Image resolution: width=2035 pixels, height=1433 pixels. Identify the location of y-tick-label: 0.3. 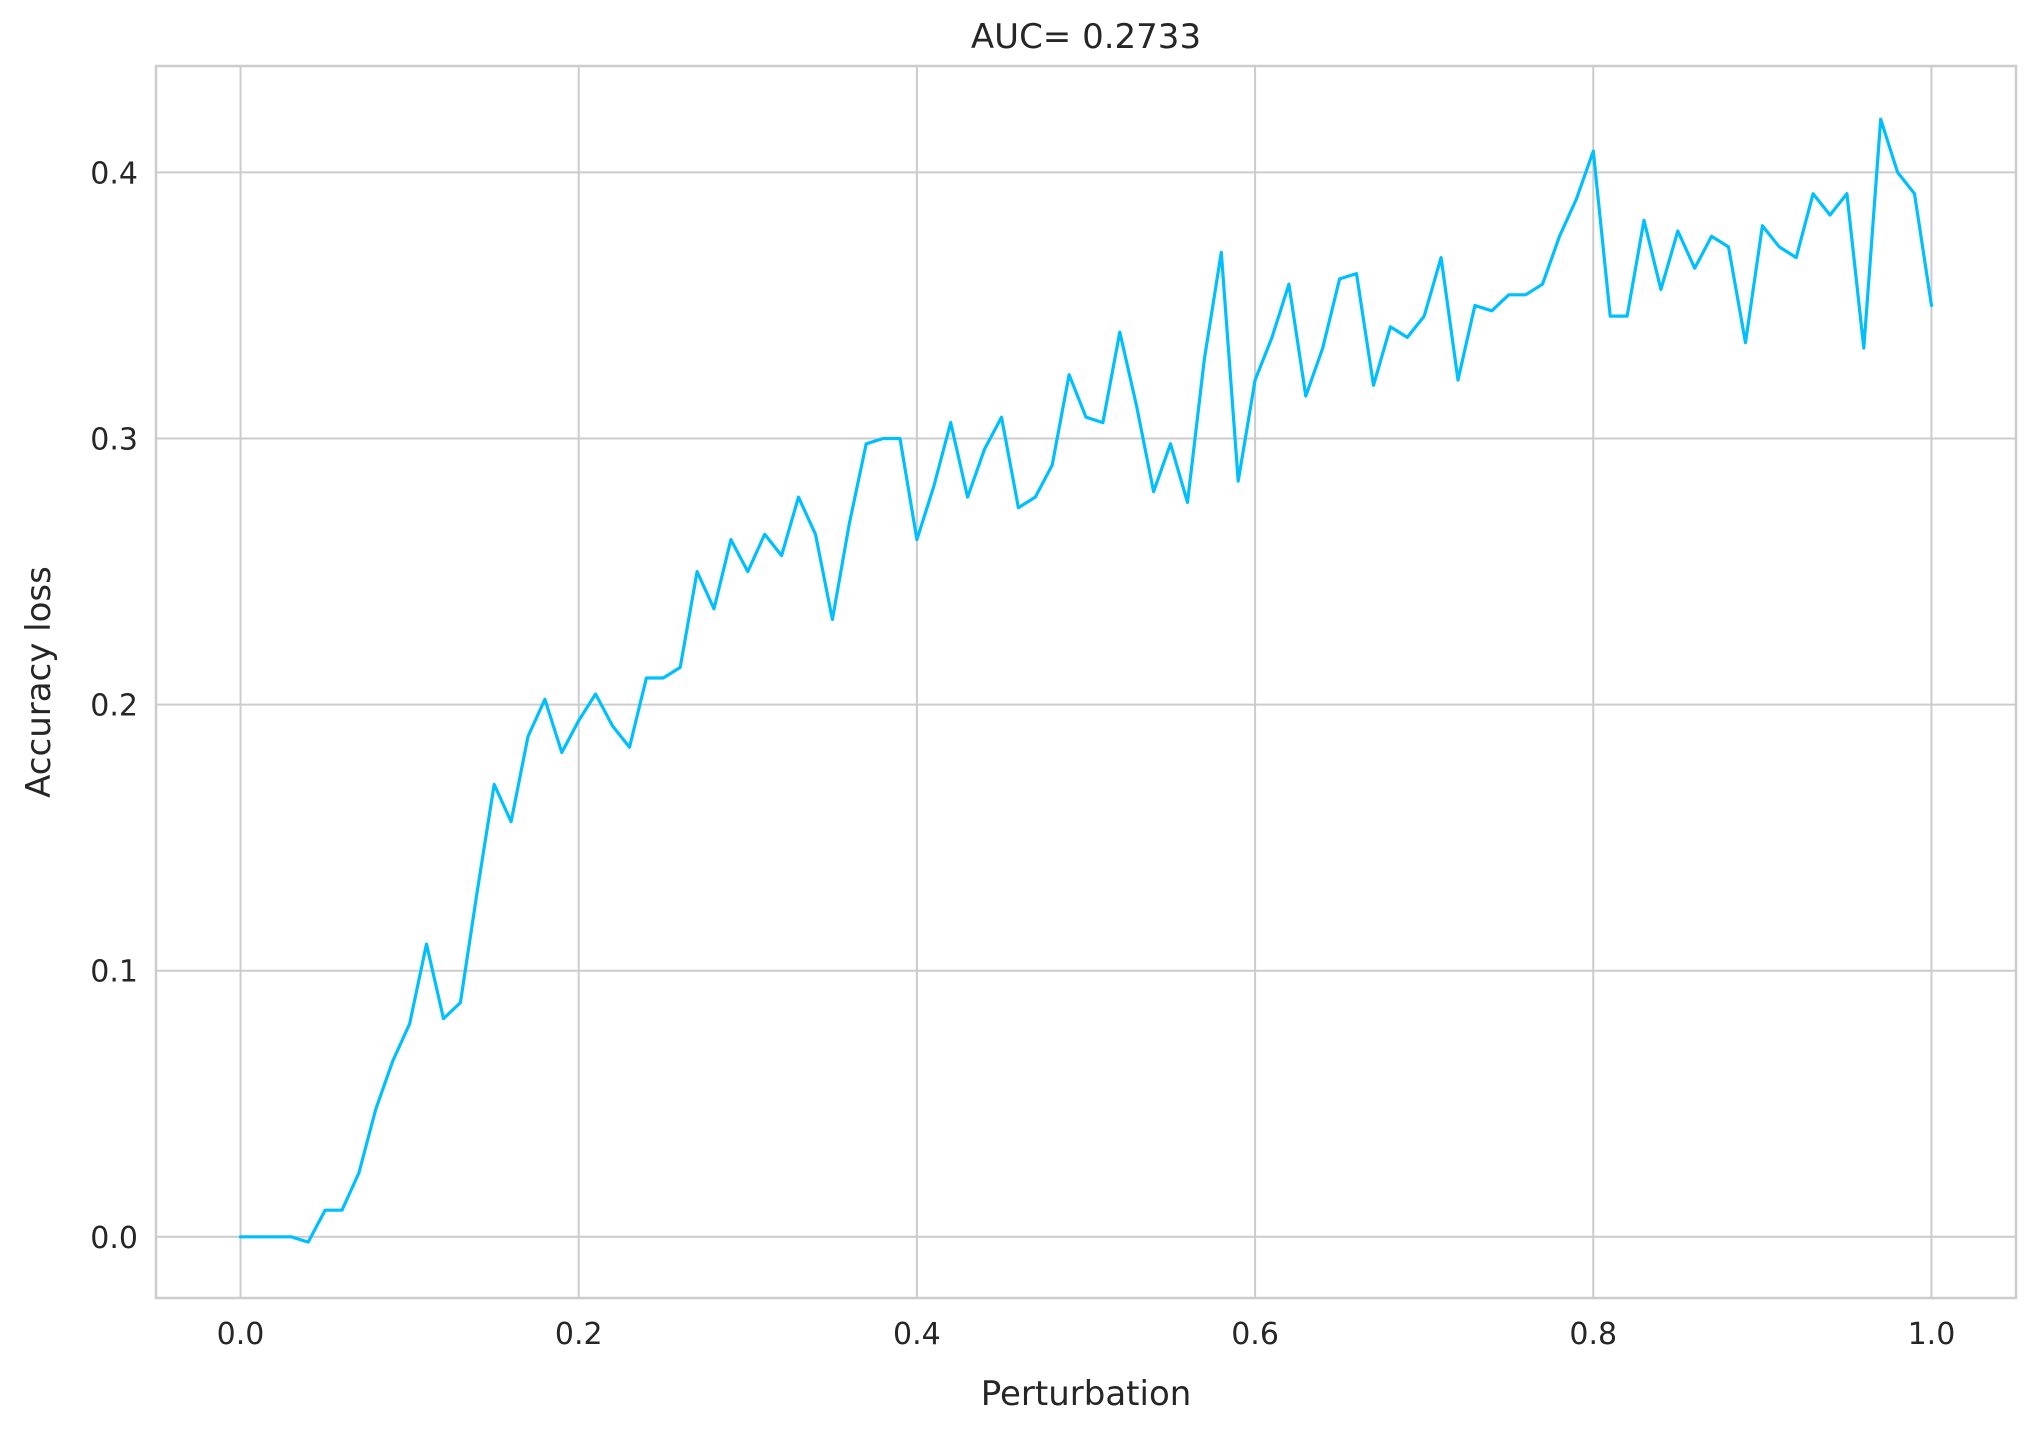
(114, 440).